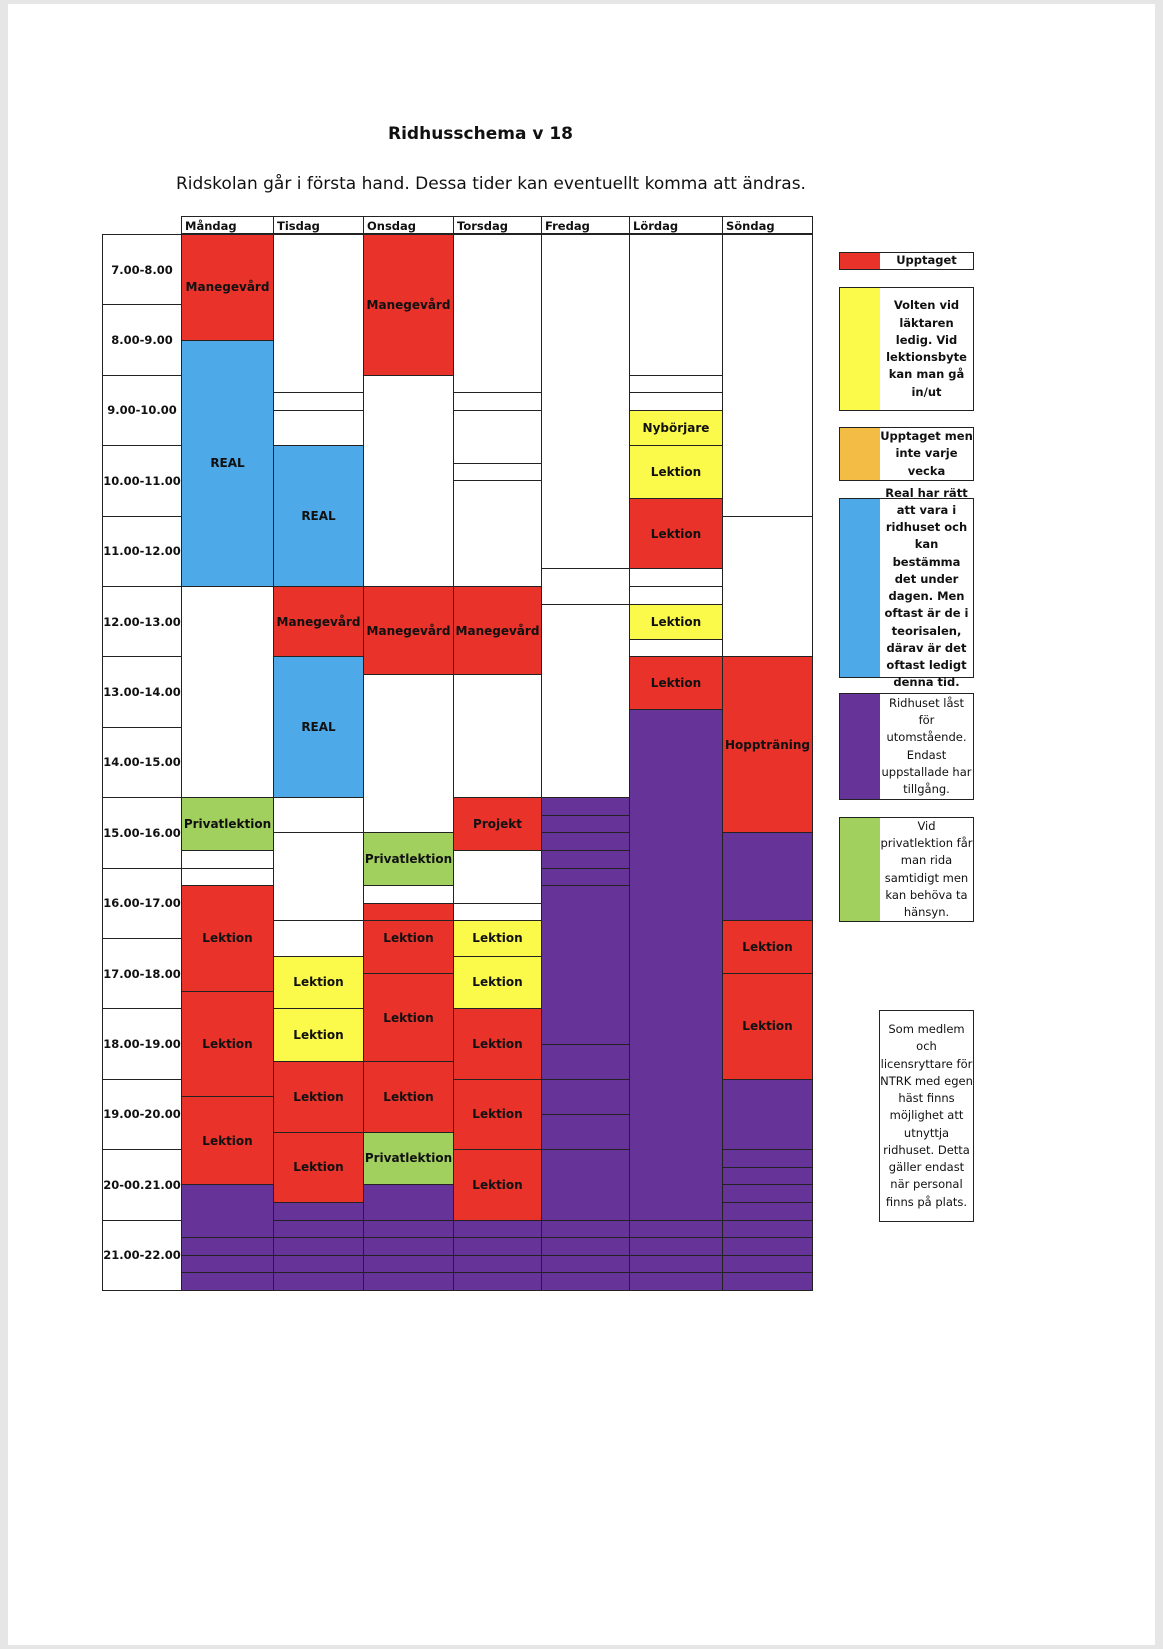 The image size is (1163, 1649). What do you see at coordinates (676, 225) in the screenshot?
I see `day-header-5: Lördag` at bounding box center [676, 225].